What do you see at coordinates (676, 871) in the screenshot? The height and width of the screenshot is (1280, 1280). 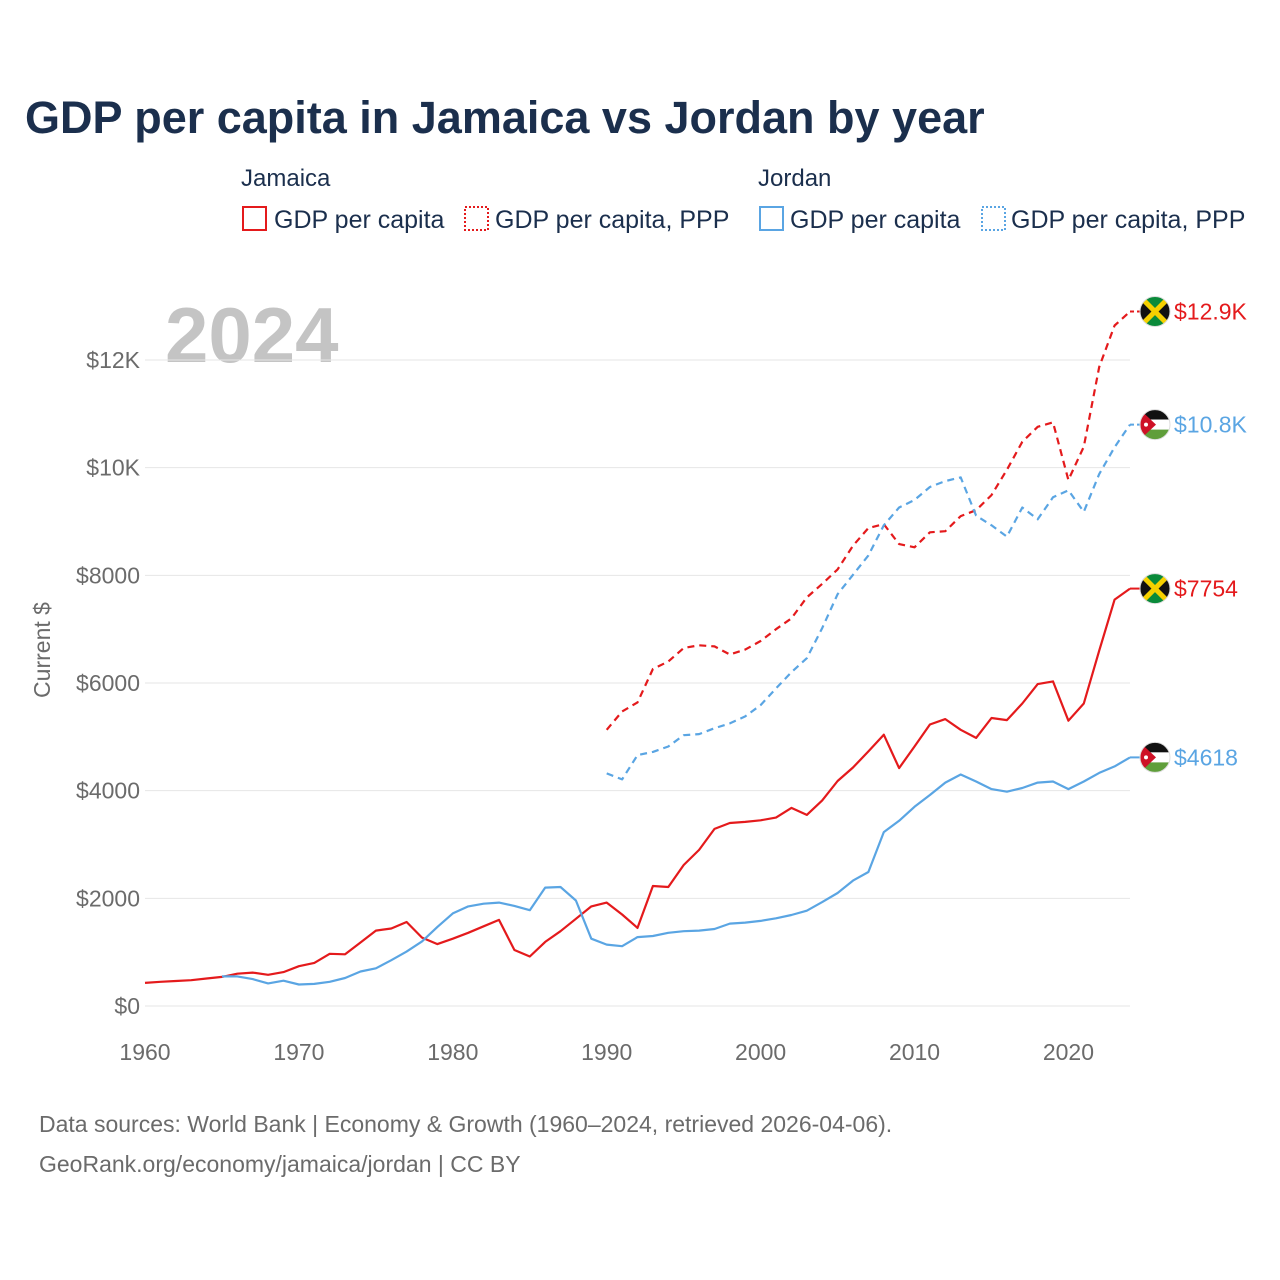 I see `series-line-jordan-gdp-per-capita` at bounding box center [676, 871].